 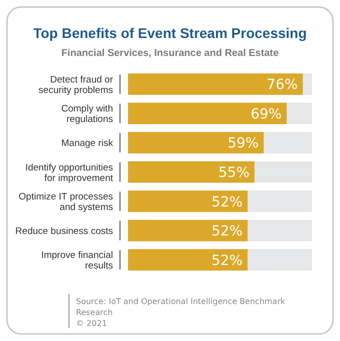 What do you see at coordinates (87, 144) in the screenshot?
I see `y-tick-label: Manage risk` at bounding box center [87, 144].